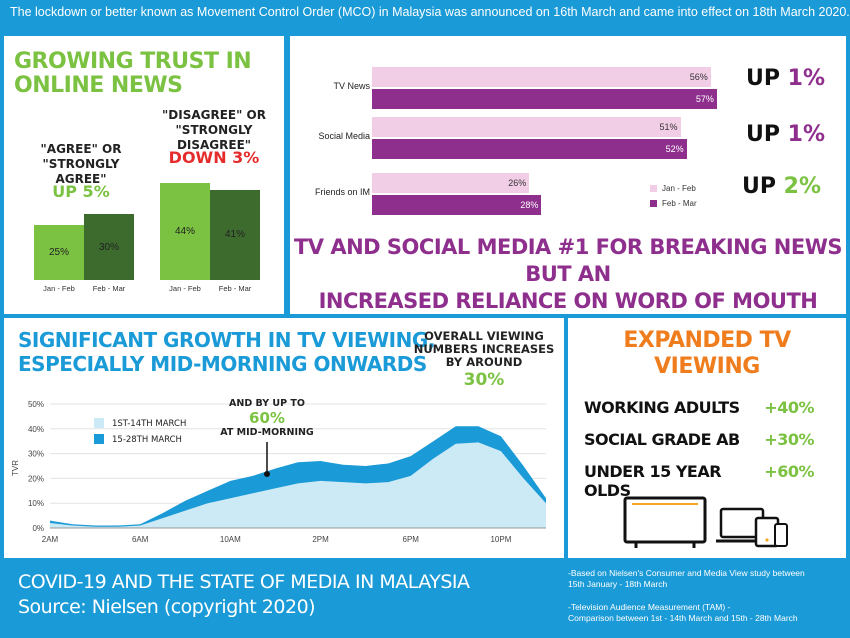 This screenshot has height=638, width=850. I want to click on news-legend-item: Feb - Mar, so click(673, 203).